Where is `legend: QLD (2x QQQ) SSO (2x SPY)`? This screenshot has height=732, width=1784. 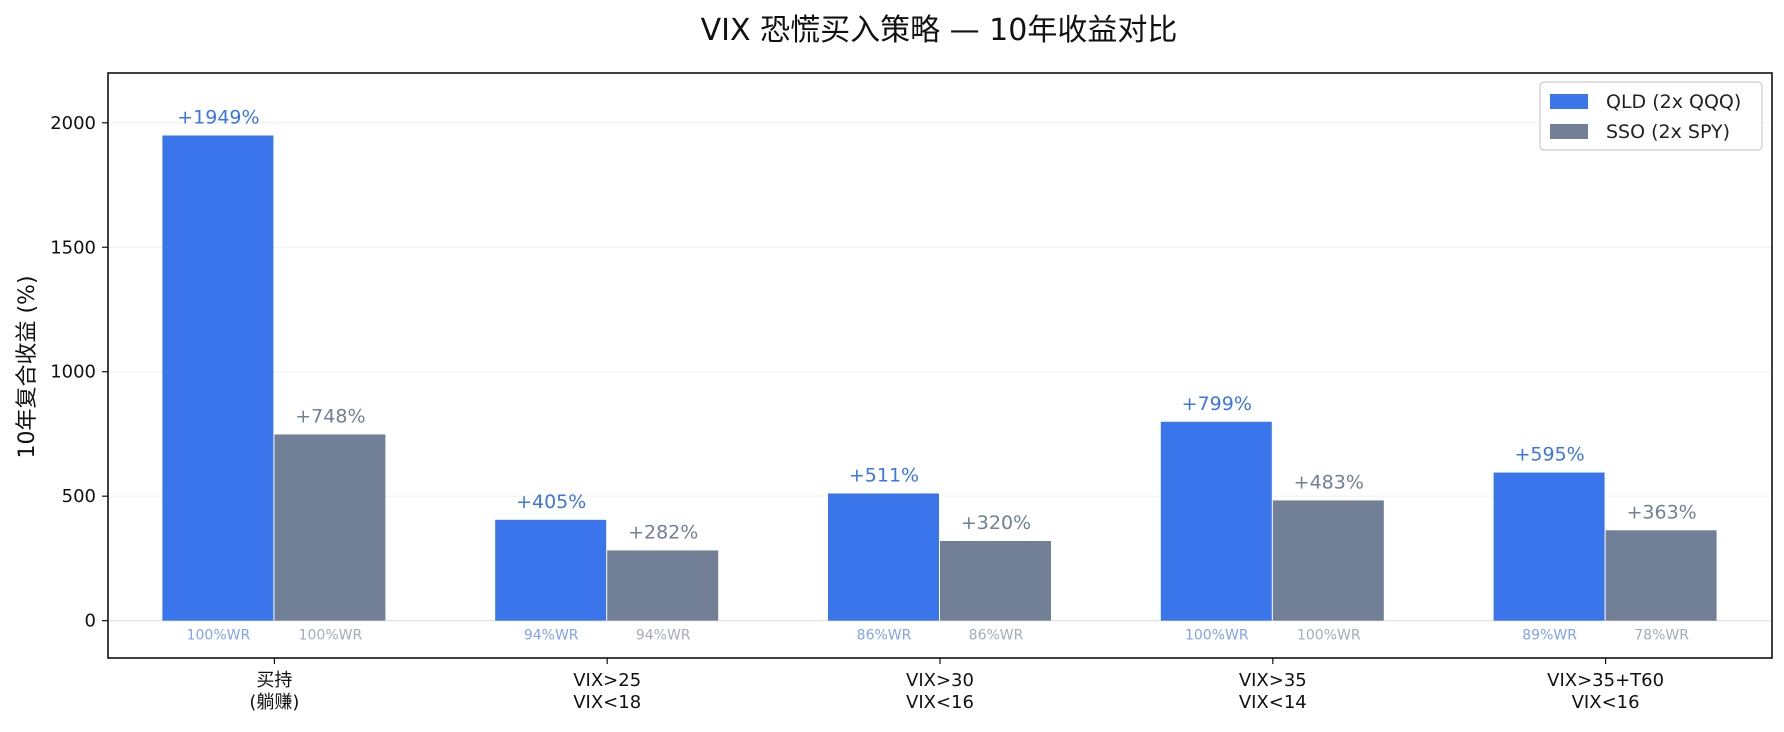 legend: QLD (2x QQQ) SSO (2x SPY) is located at coordinates (1651, 116).